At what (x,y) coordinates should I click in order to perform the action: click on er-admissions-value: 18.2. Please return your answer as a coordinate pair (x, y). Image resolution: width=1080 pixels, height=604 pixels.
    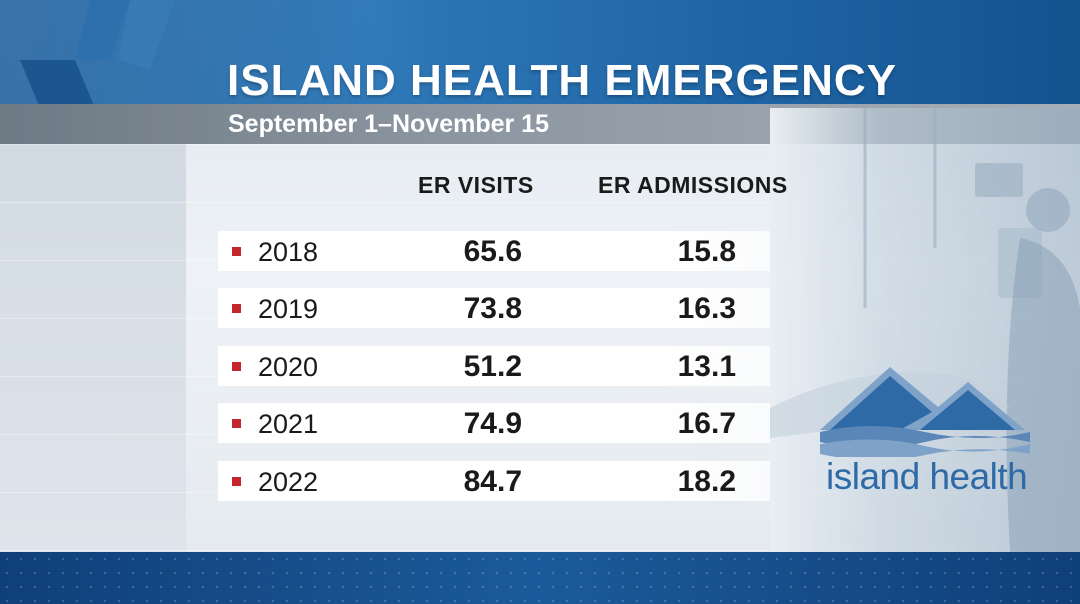
    Looking at the image, I should click on (706, 481).